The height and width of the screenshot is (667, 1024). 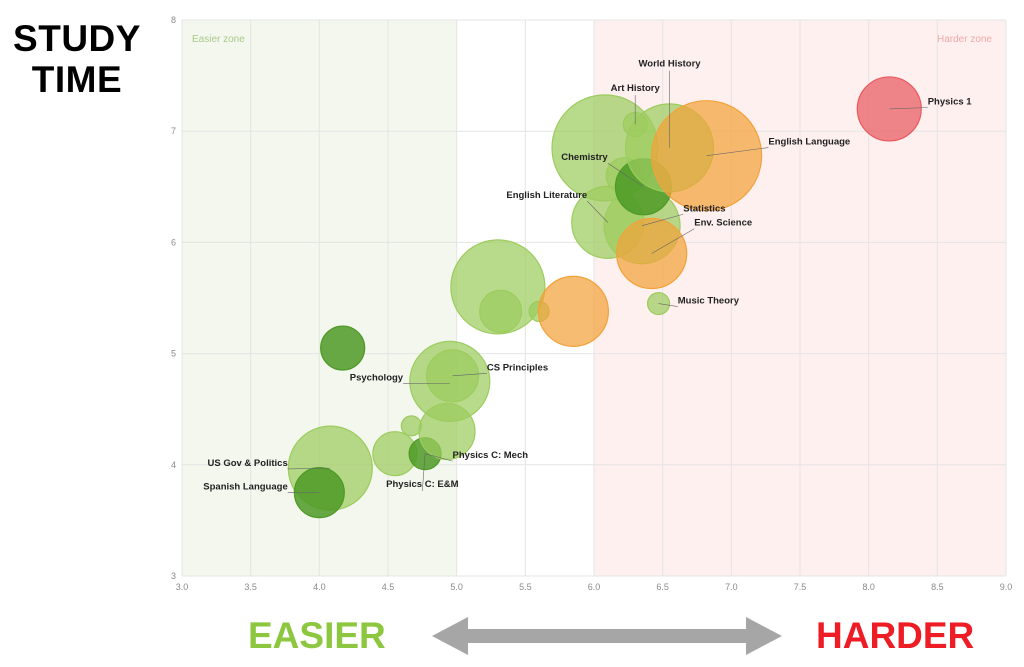 What do you see at coordinates (218, 39) in the screenshot?
I see `zone-label-easier: Easier zone` at bounding box center [218, 39].